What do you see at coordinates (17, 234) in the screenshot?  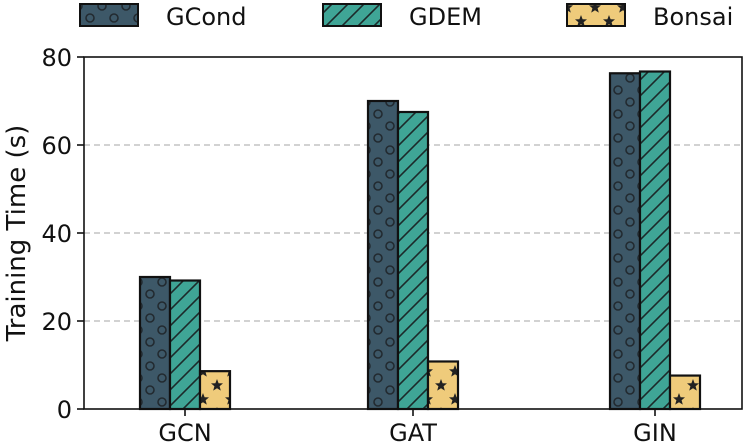 I see `y-axis-label: Training Time (s)` at bounding box center [17, 234].